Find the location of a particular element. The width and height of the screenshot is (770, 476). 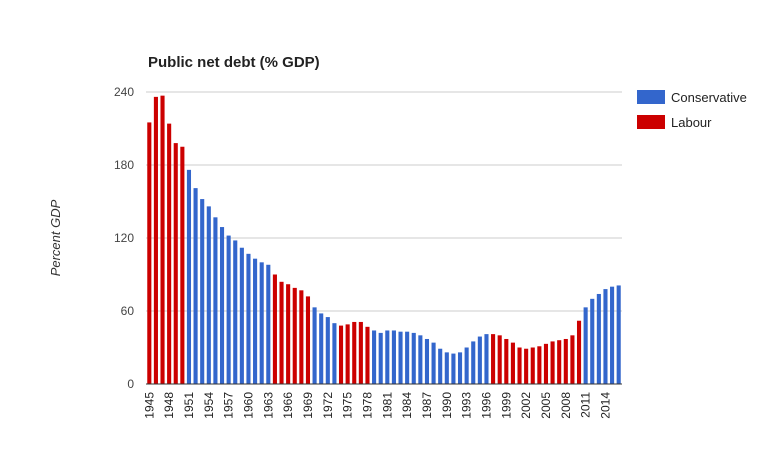

bar-2011 is located at coordinates (585, 345).